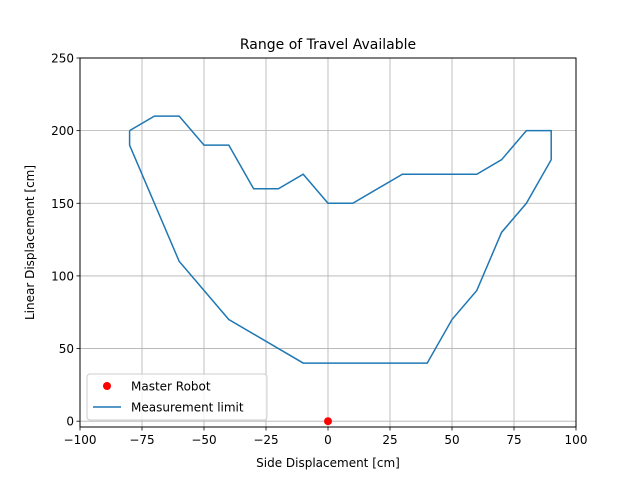 Image resolution: width=640 pixels, height=480 pixels. What do you see at coordinates (107, 386) in the screenshot?
I see `legend-marker-master-robot` at bounding box center [107, 386].